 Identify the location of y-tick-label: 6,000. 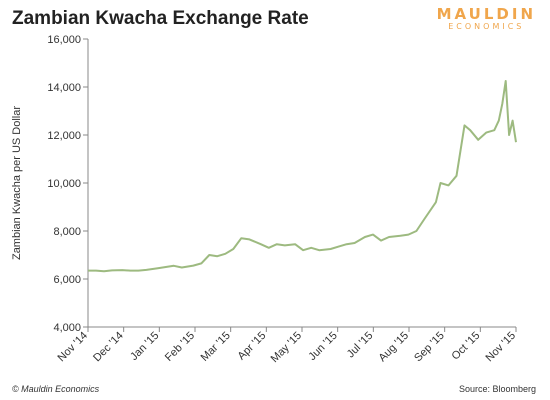
(67, 280).